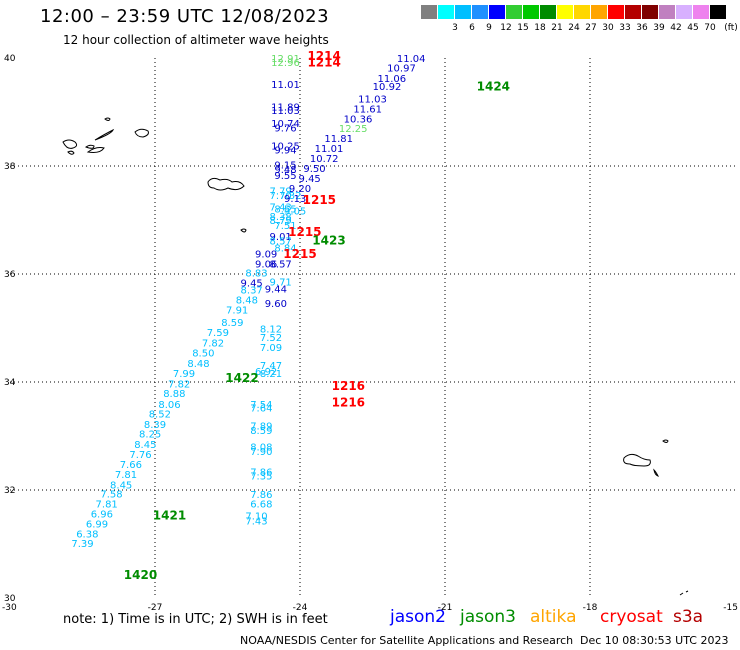 The image size is (740, 650). What do you see at coordinates (256, 517) in the screenshot?
I see `wave-height-label: 7.10` at bounding box center [256, 517].